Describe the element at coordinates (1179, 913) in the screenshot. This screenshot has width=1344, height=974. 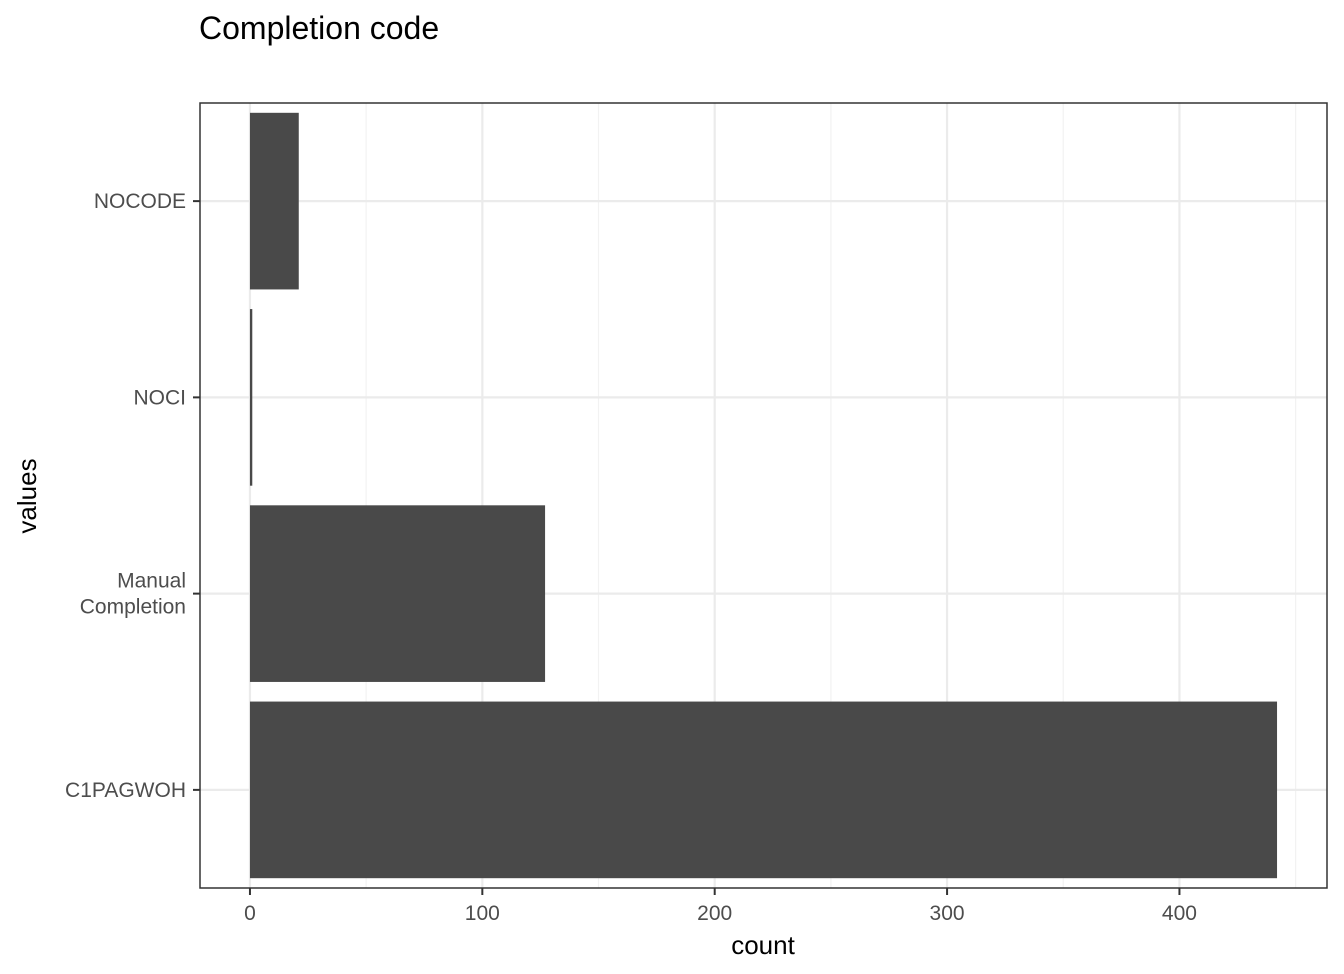
I see `x-tick-label: 400` at that location.